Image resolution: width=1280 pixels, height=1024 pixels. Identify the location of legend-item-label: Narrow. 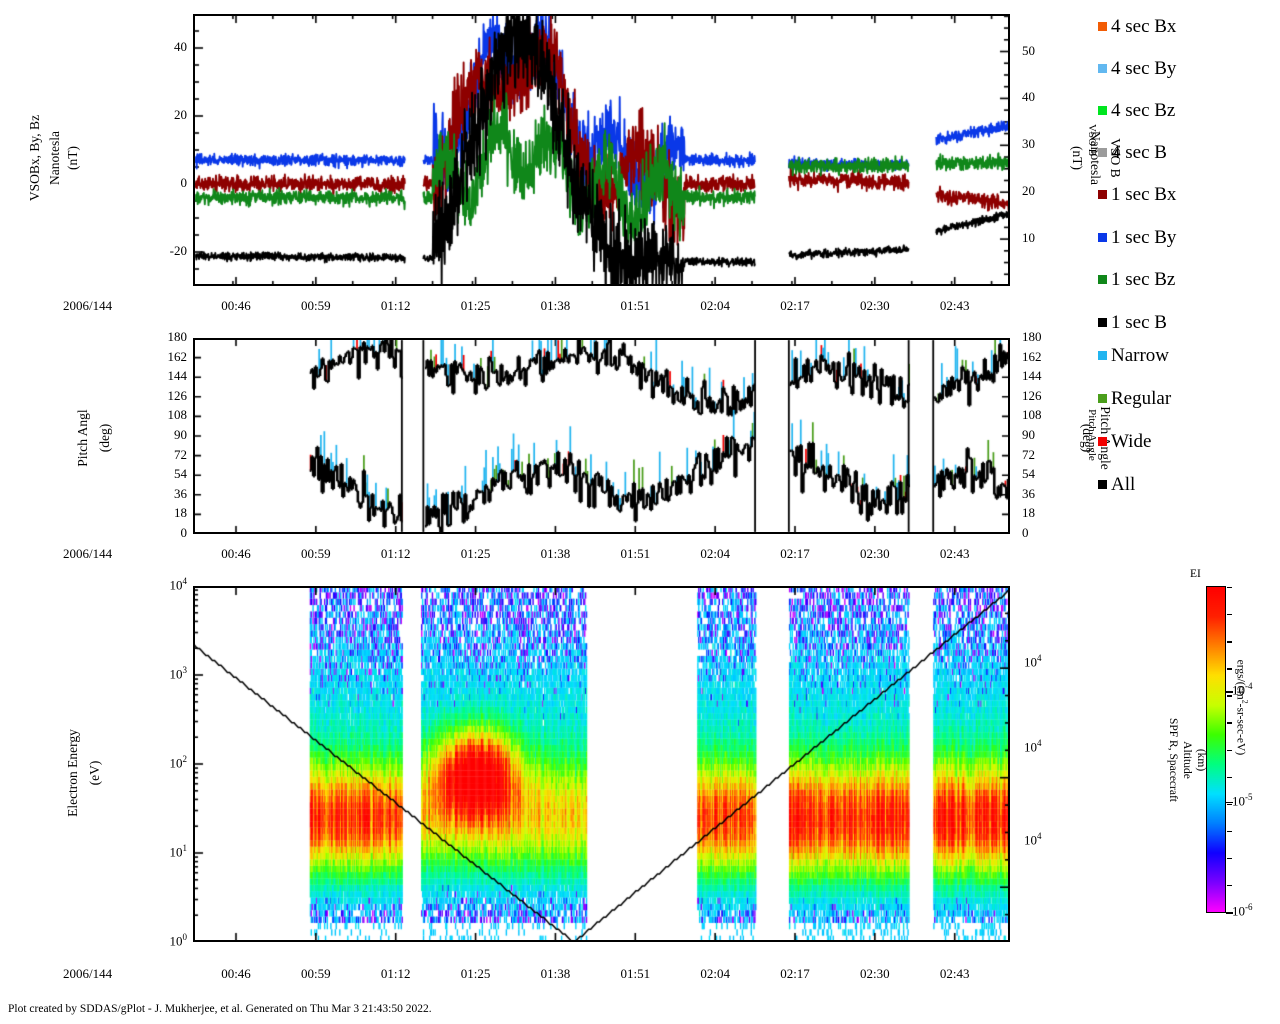
(1140, 355).